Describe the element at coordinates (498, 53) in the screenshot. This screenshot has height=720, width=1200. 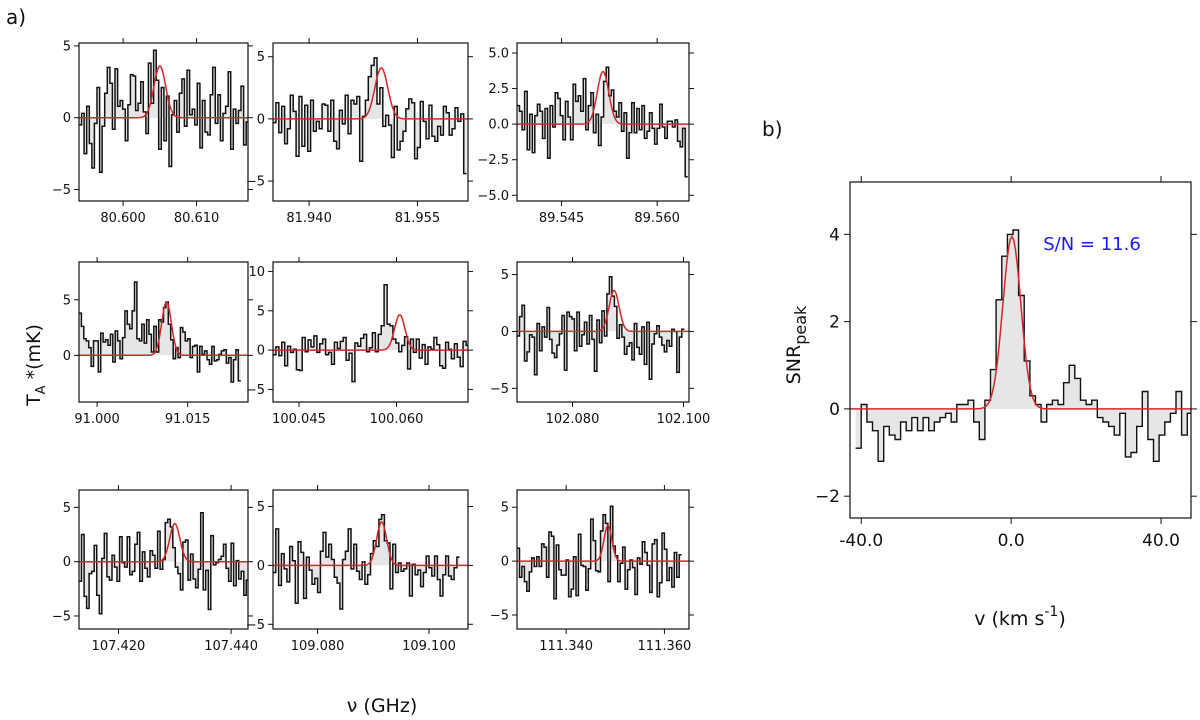
I see `y-tick-label: 5.0` at that location.